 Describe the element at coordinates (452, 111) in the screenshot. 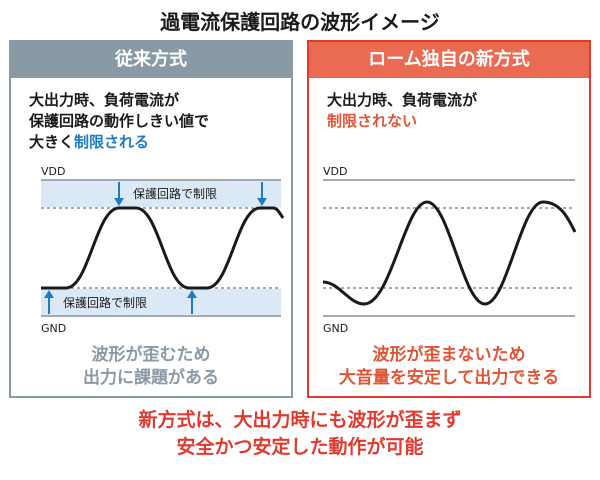

I see `new-method-description: 大出力時、負荷電流が 制限されない` at that location.